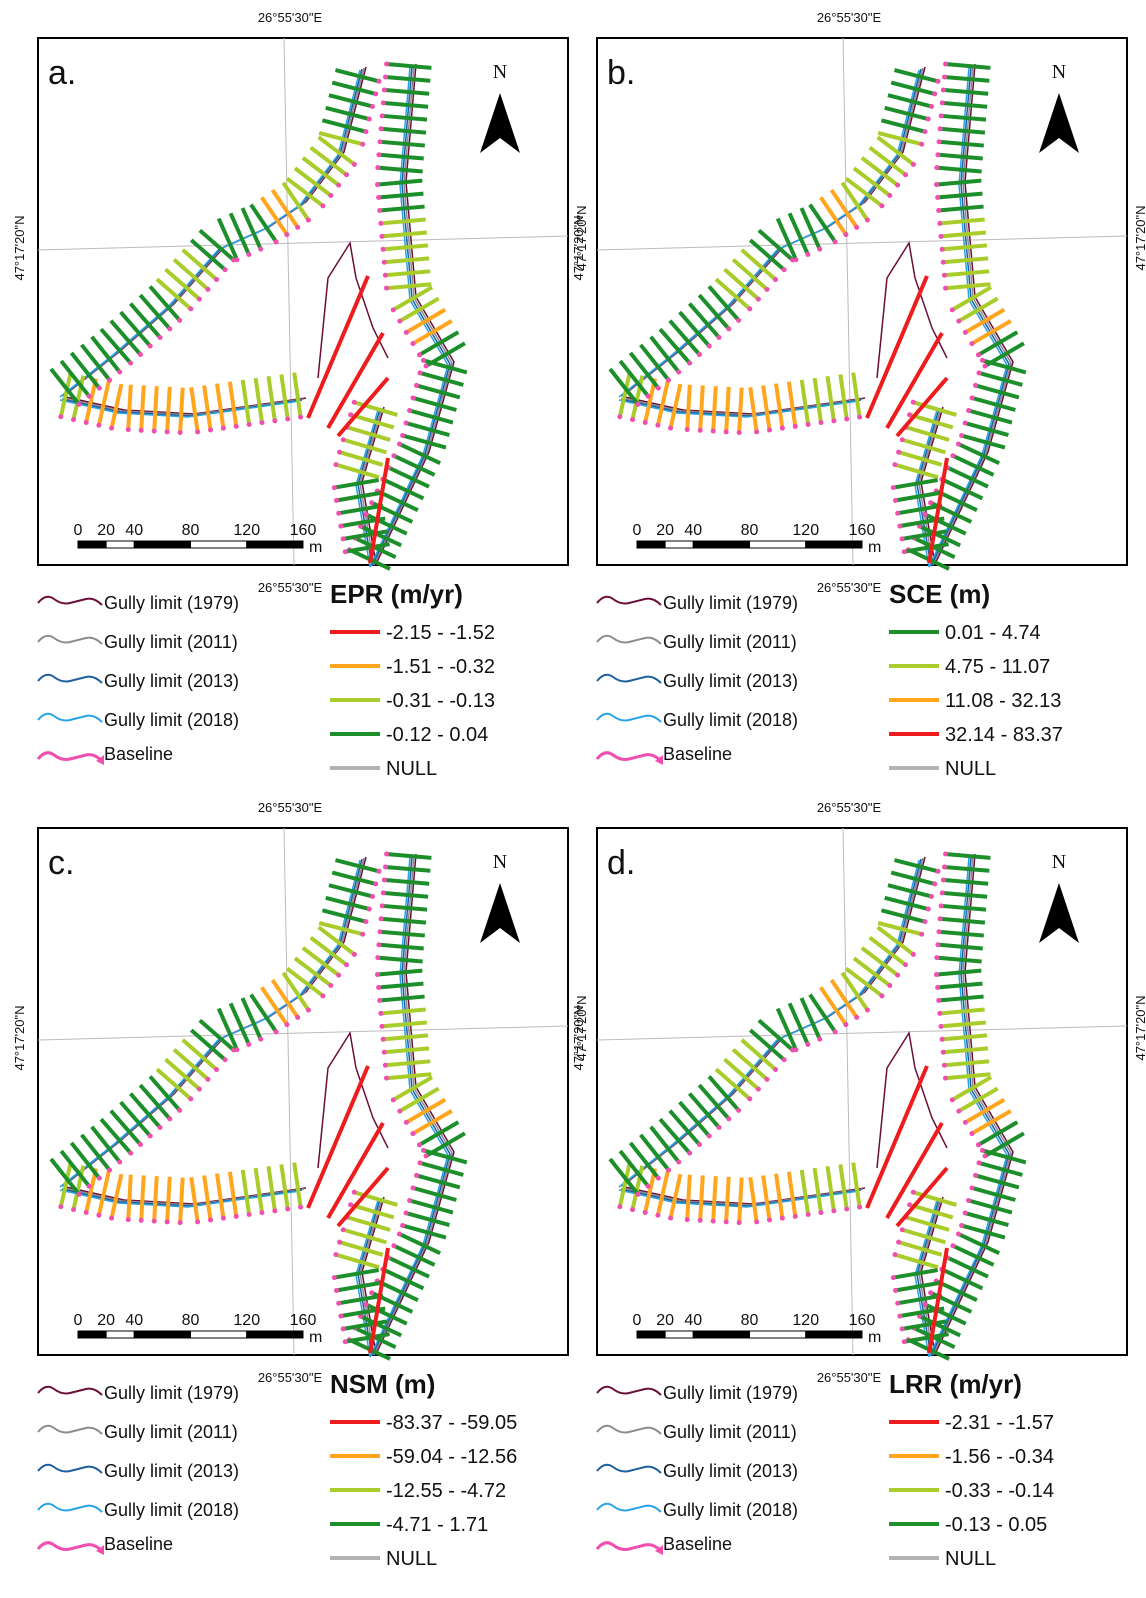 This screenshot has height=1598, width=1146. I want to click on scale-label: 0, so click(637, 1320).